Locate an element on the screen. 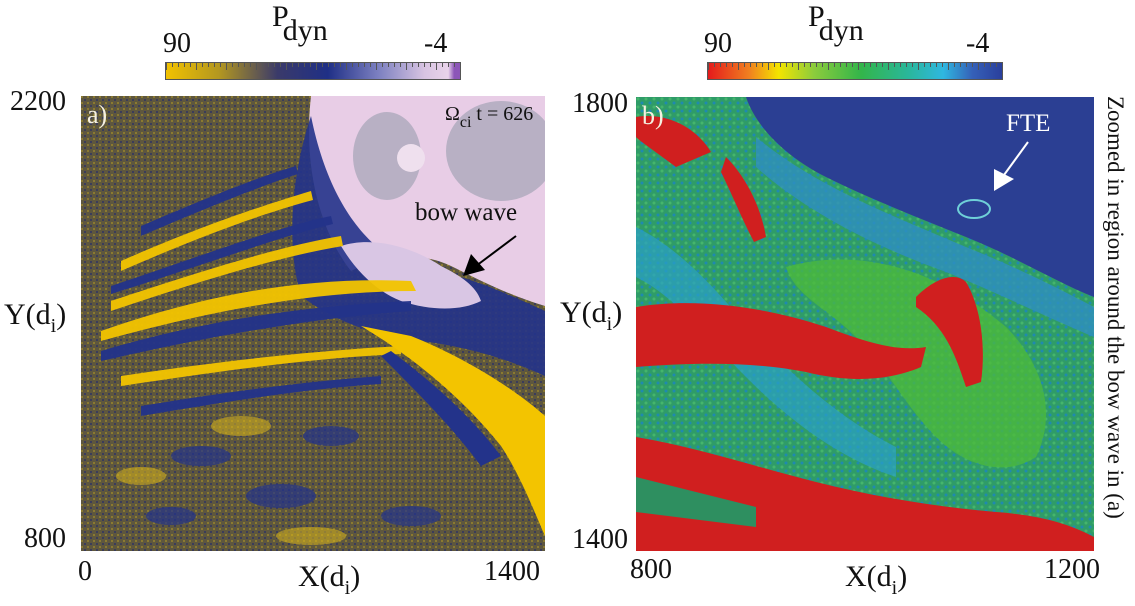 This screenshot has width=1135, height=606. colorbar-b-ticks is located at coordinates (852, 66).